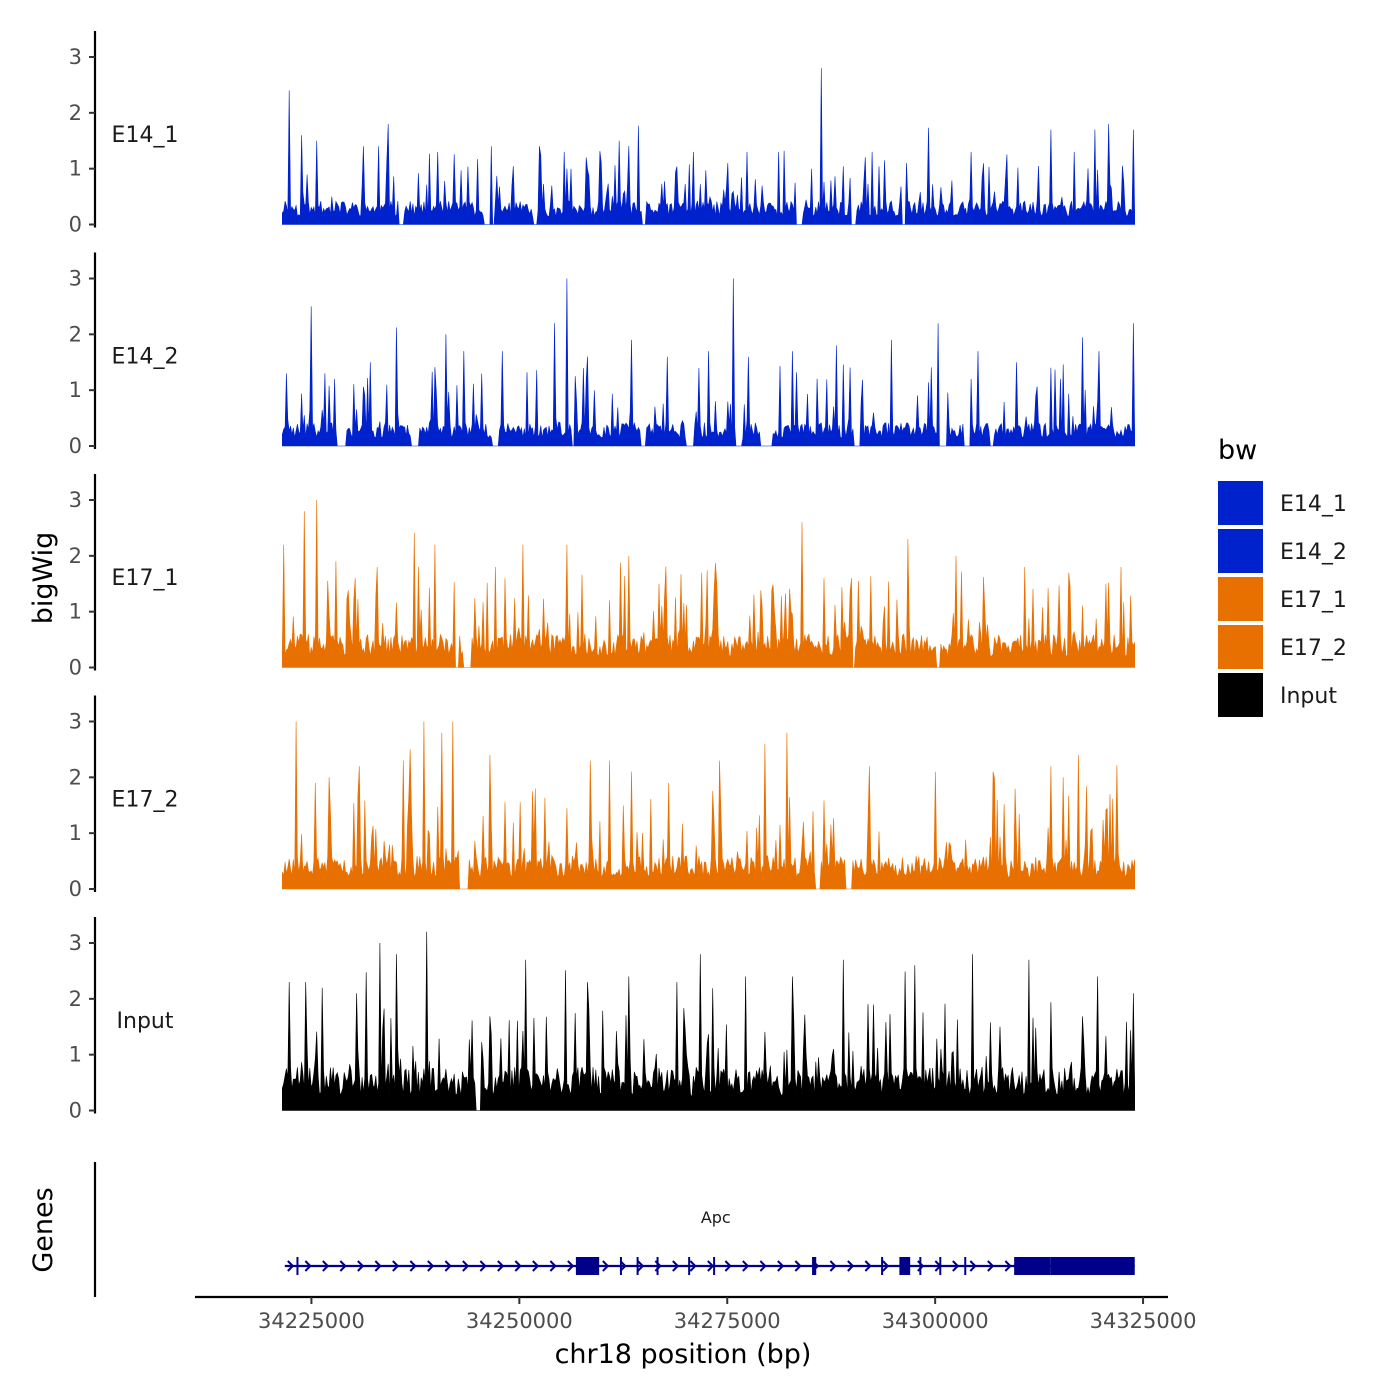 The height and width of the screenshot is (1400, 1400). I want to click on track-Input: 0 1 2 3 Input, so click(602, 1020).